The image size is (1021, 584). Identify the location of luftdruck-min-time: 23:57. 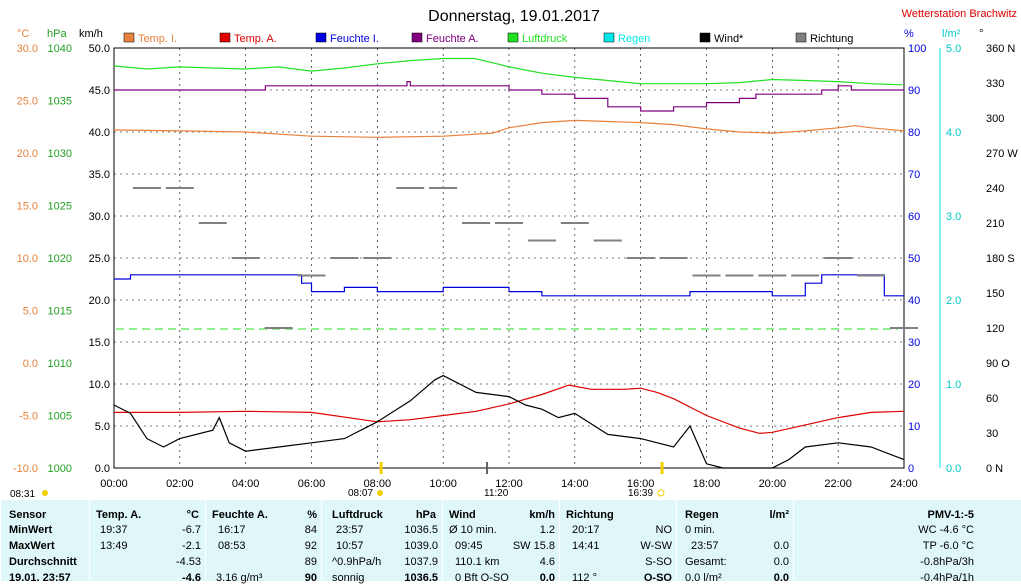
(350, 530).